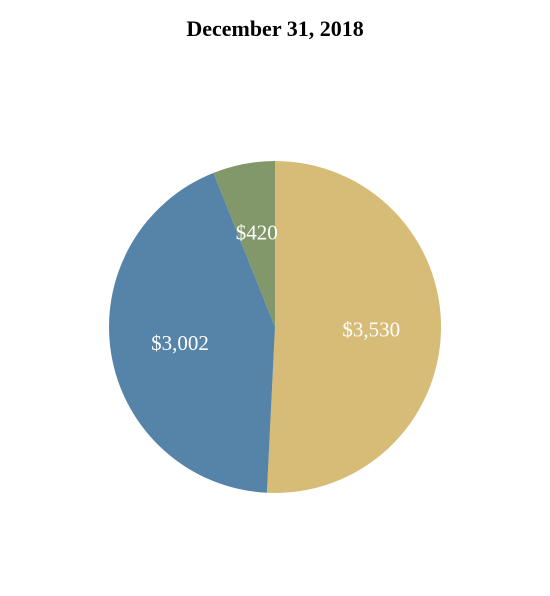 The width and height of the screenshot is (550, 596). Describe the element at coordinates (180, 343) in the screenshot. I see `pie-slice-label-2: $3,002` at that location.